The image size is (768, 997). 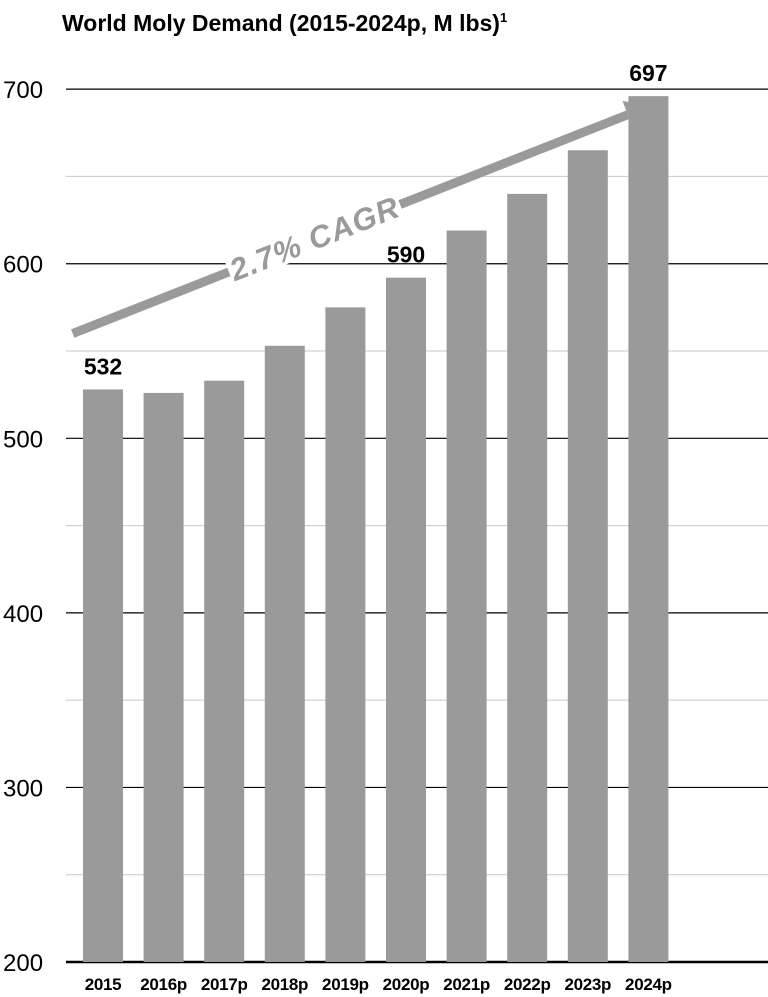 I want to click on chart-title-footnote: 1, so click(x=503, y=17).